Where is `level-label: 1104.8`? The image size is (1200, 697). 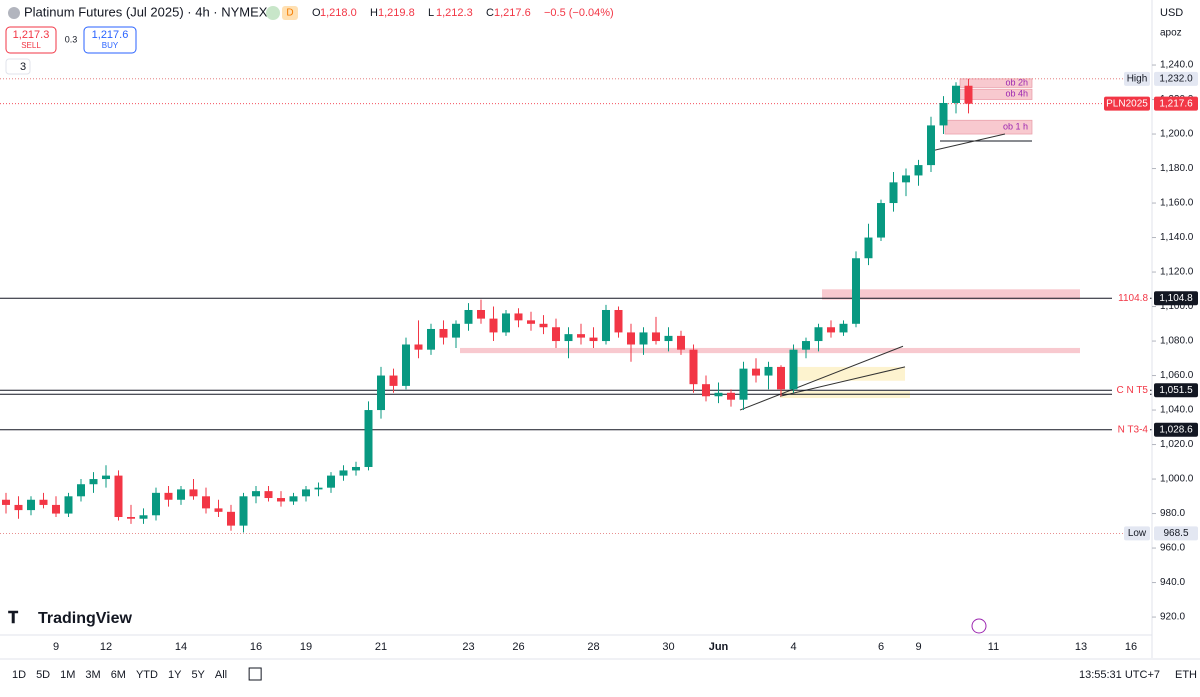 level-label: 1104.8 is located at coordinates (1133, 298).